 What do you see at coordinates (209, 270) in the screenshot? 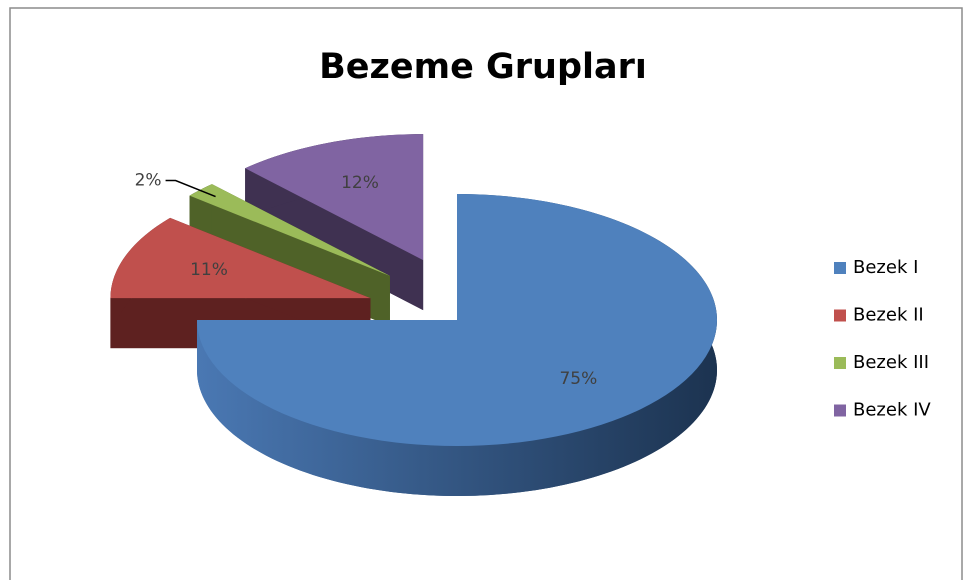
I see `data-label: 11%` at bounding box center [209, 270].